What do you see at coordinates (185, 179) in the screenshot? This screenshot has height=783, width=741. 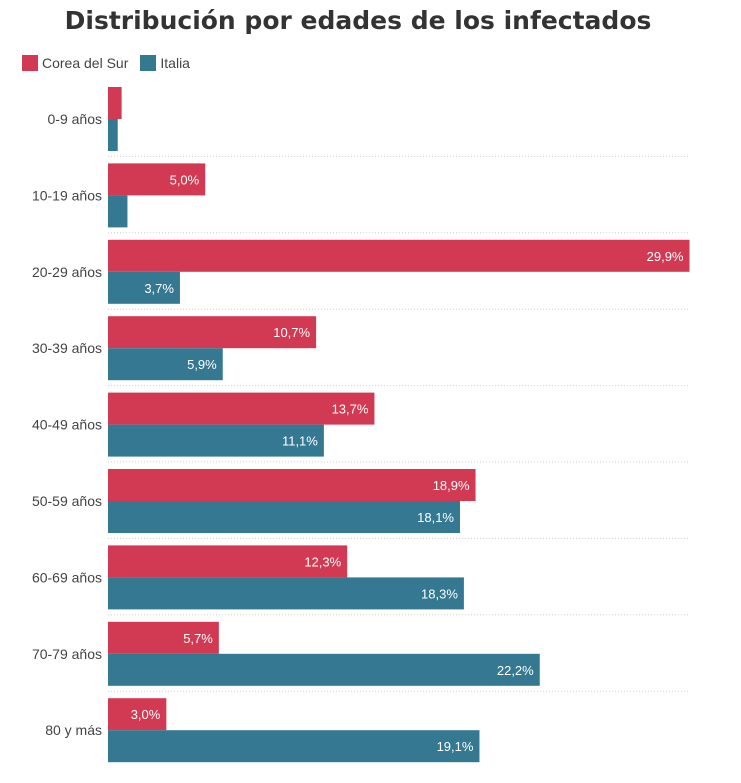 I see `data-label-corea: 5,0%` at bounding box center [185, 179].